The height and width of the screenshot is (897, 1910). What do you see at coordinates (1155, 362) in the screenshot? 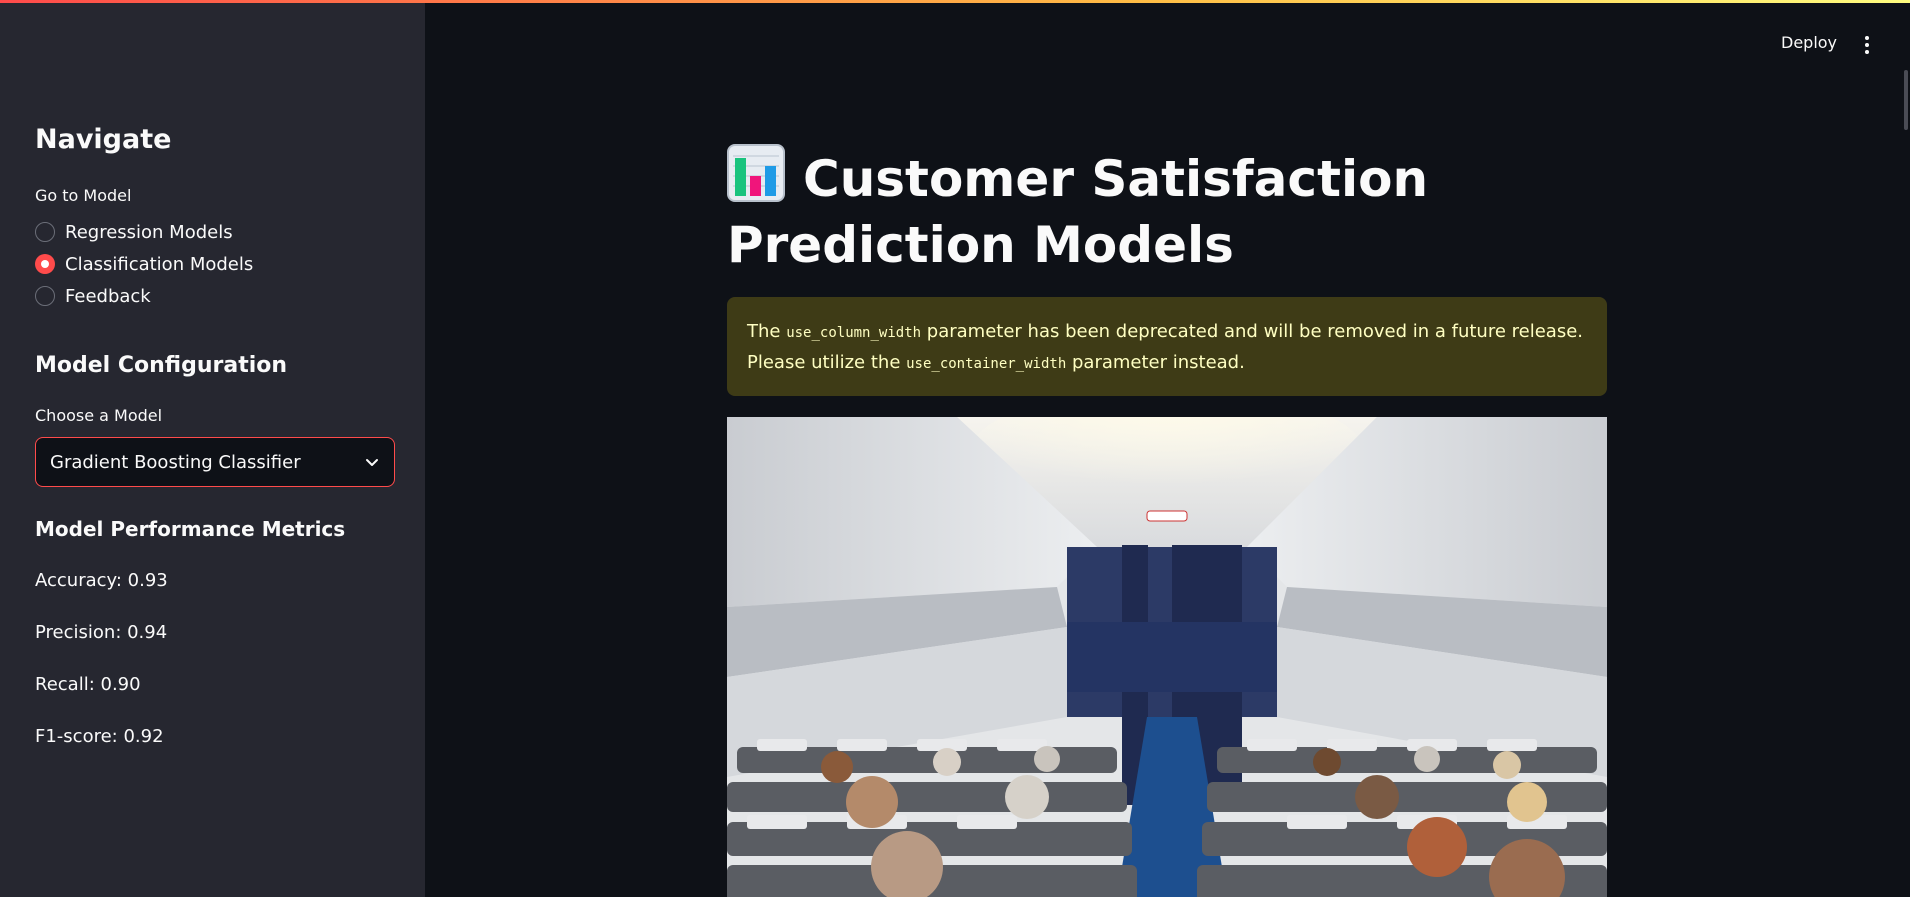
I see `warning-text: parameter instead.` at bounding box center [1155, 362].